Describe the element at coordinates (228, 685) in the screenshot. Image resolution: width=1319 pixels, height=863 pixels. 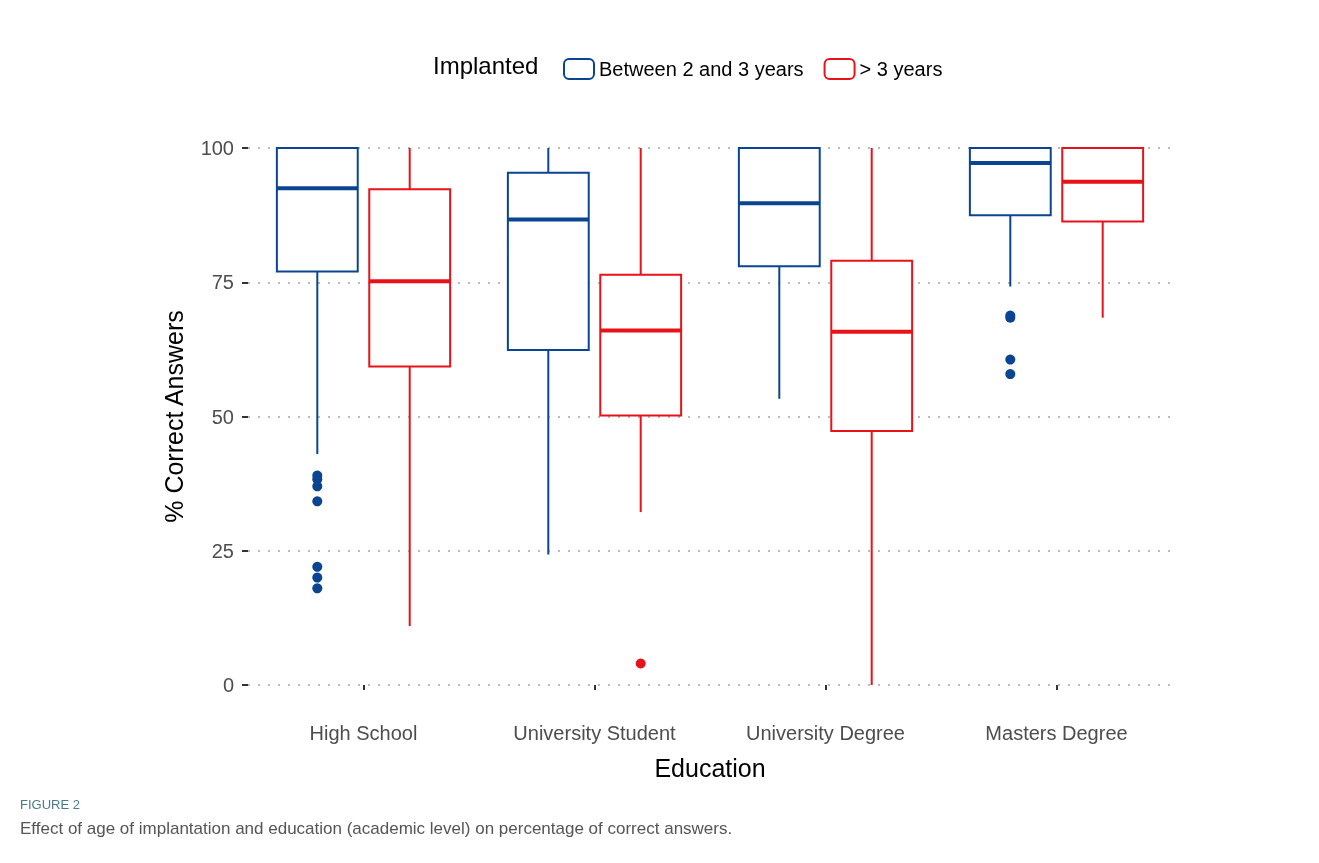
I see `y-tick-label: 0` at that location.